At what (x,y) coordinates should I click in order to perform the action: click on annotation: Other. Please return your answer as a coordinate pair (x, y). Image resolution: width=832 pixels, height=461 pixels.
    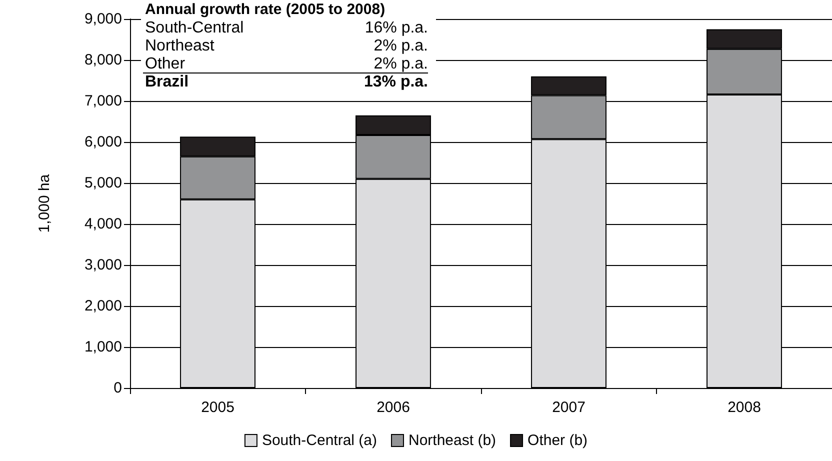
    Looking at the image, I should click on (165, 64).